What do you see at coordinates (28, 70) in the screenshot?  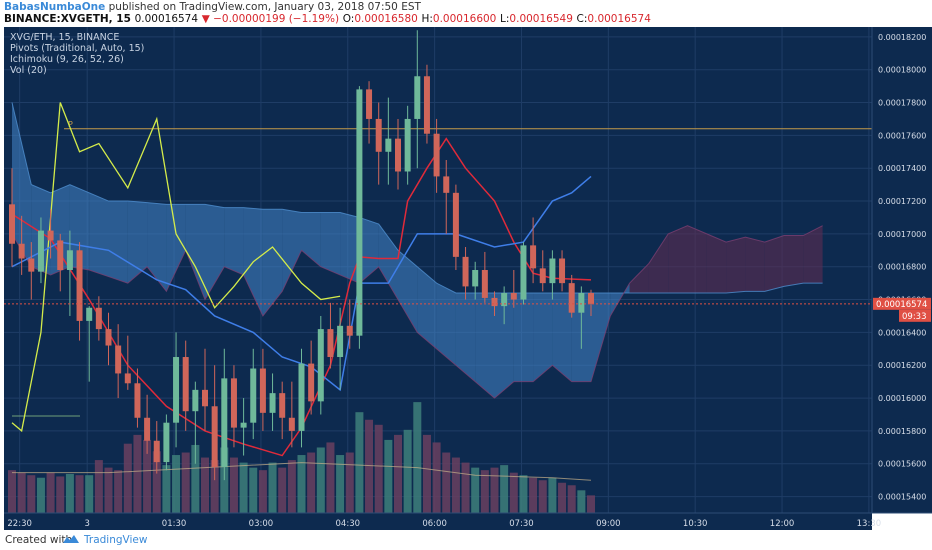 I see `legend-volume: Vol (20)` at bounding box center [28, 70].